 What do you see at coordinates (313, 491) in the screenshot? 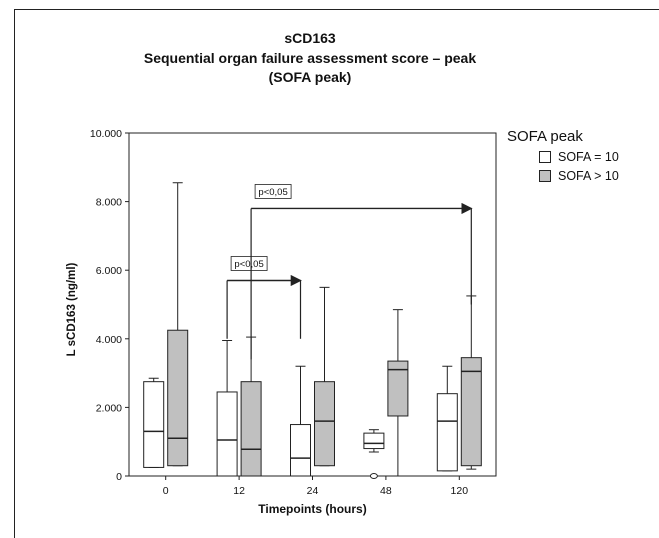
I see `x-tick-label: 24` at bounding box center [313, 491].